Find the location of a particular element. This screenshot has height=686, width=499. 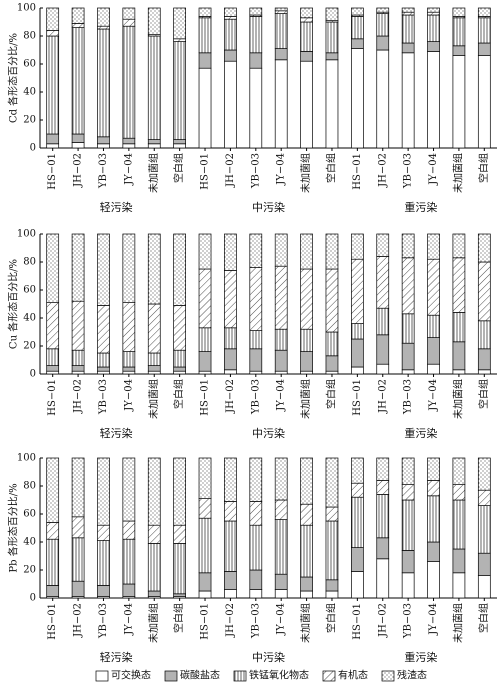

legend-label: 残渣态 is located at coordinates (412, 675).